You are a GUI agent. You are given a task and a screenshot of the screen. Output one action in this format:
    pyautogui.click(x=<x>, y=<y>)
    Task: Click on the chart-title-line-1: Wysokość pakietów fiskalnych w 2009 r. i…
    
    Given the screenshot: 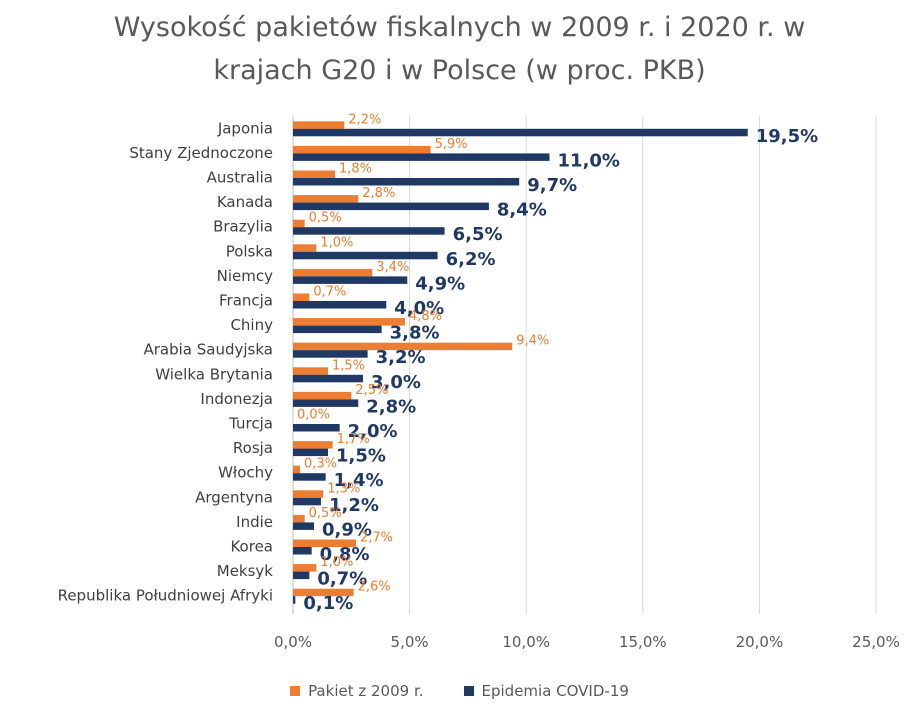 What is the action you would take?
    pyautogui.click(x=459, y=27)
    